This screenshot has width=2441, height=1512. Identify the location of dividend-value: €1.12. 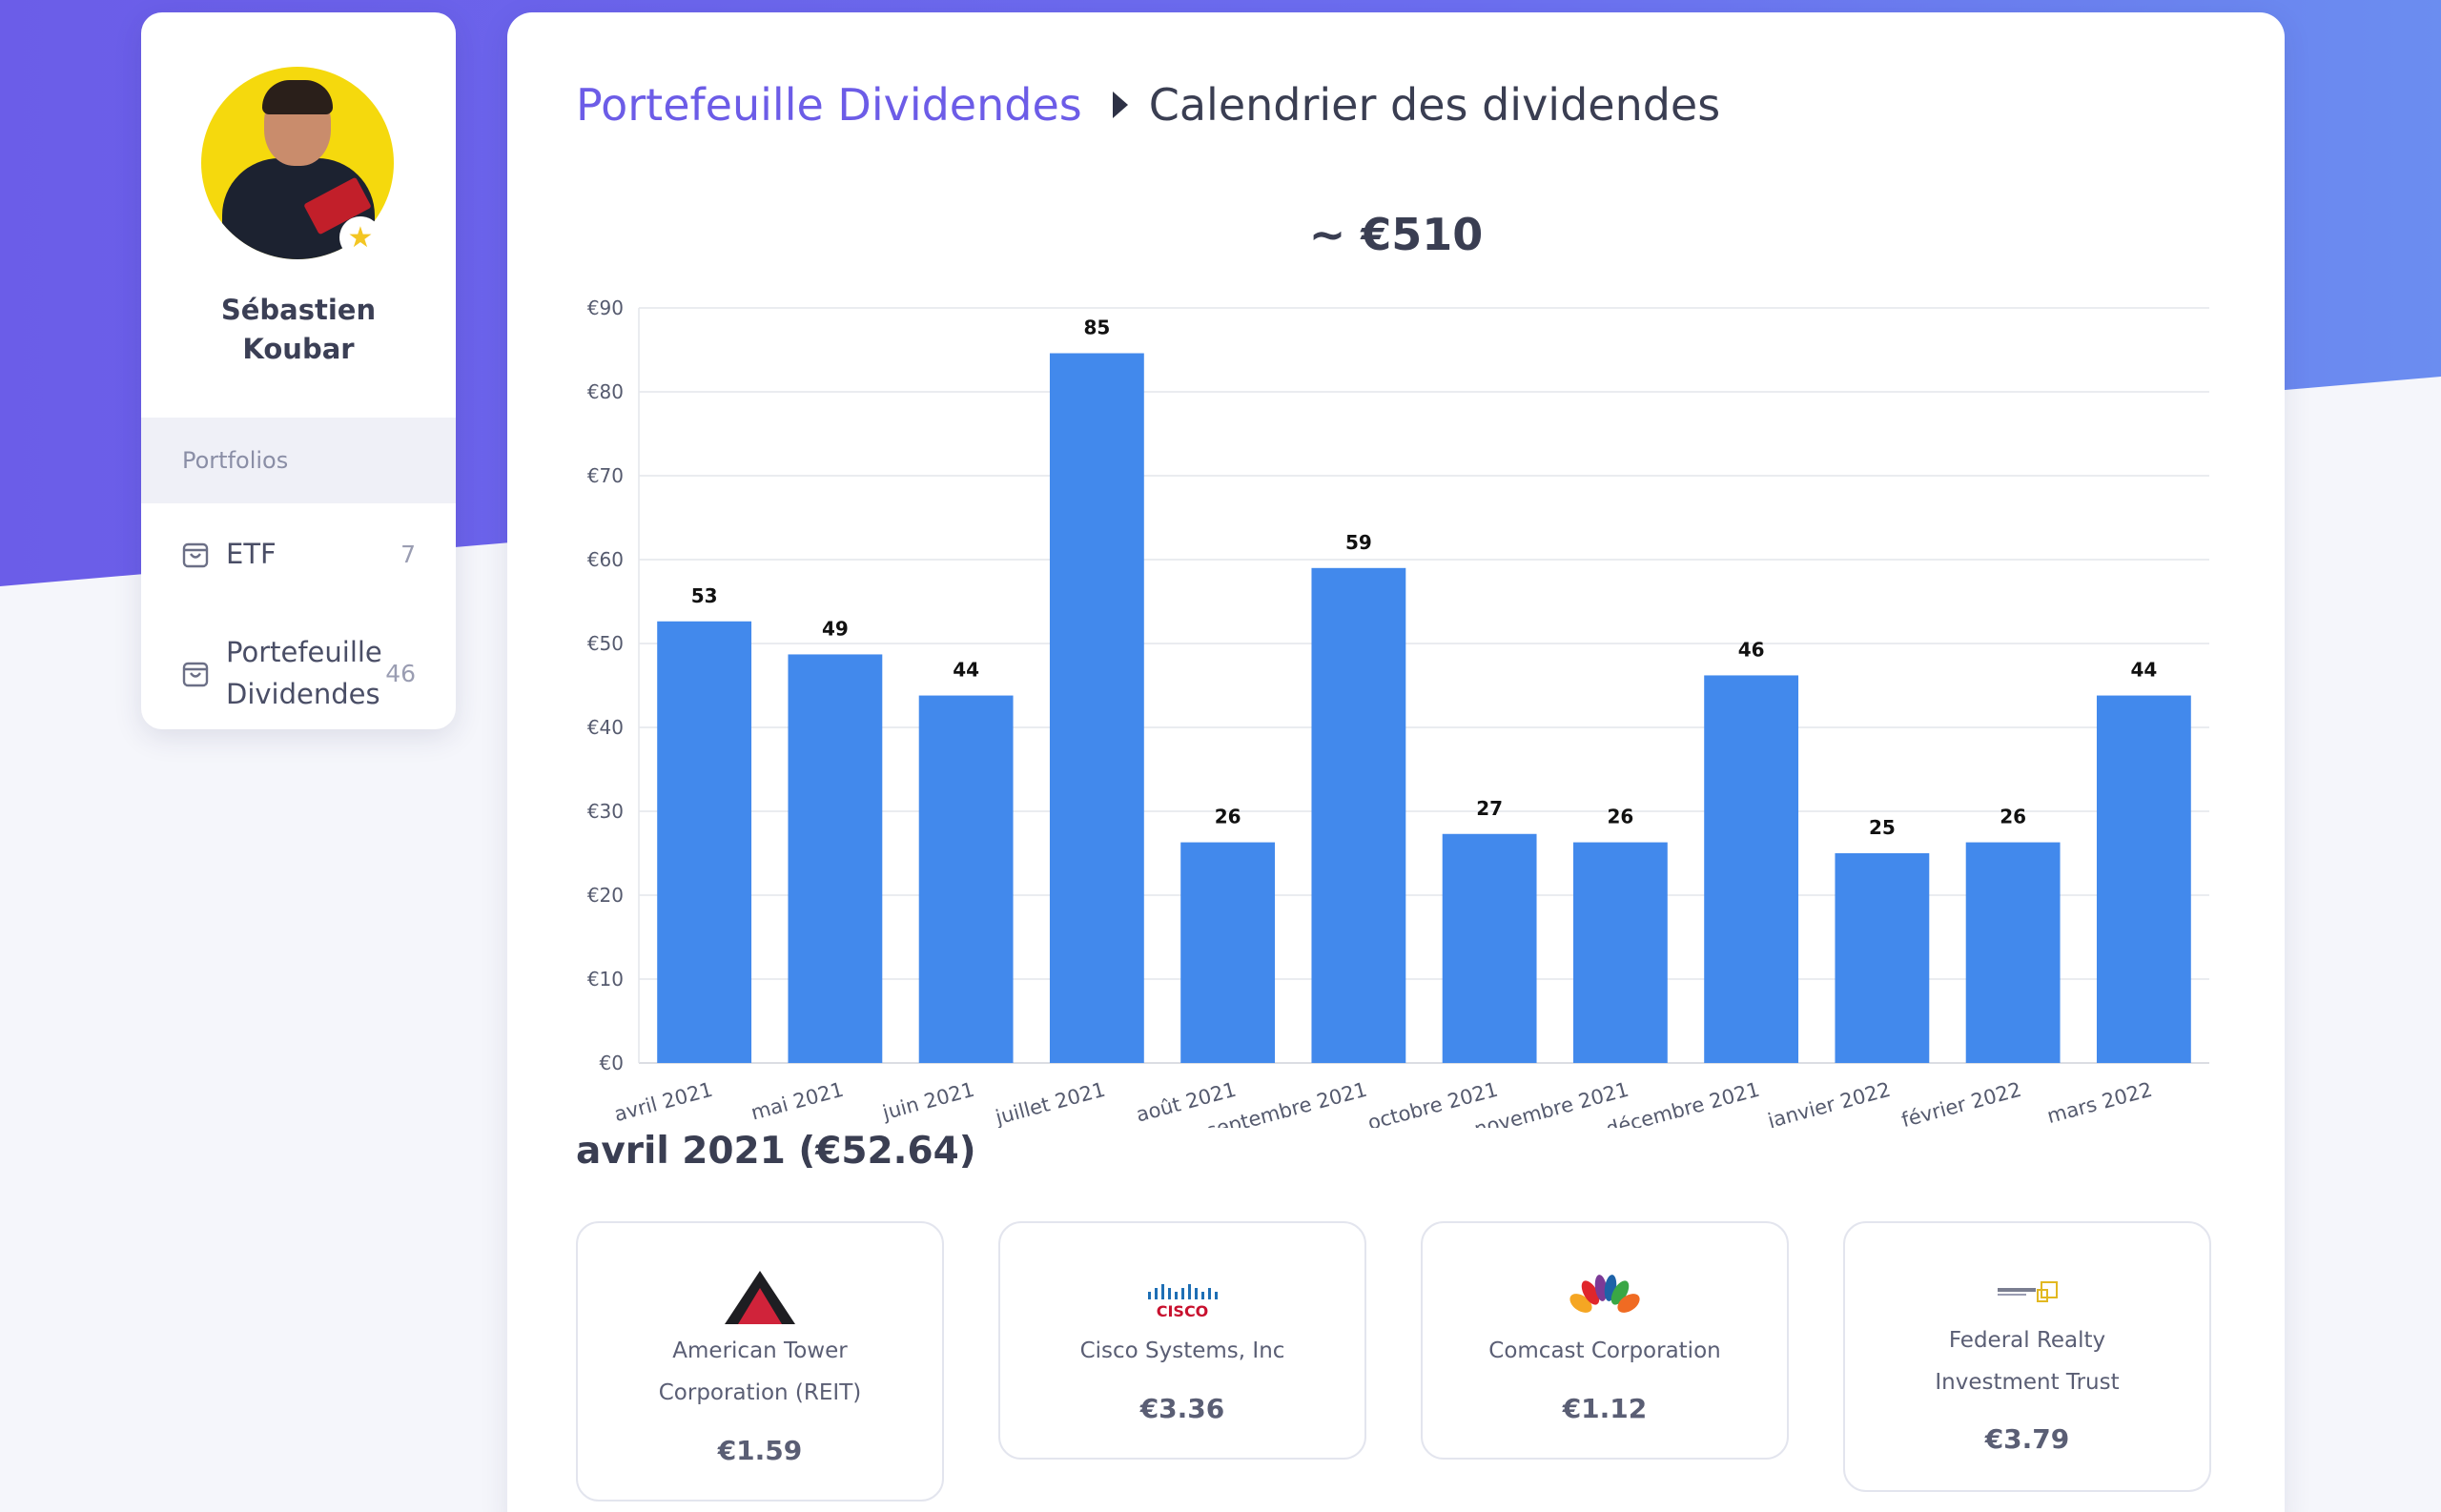
(1605, 1408).